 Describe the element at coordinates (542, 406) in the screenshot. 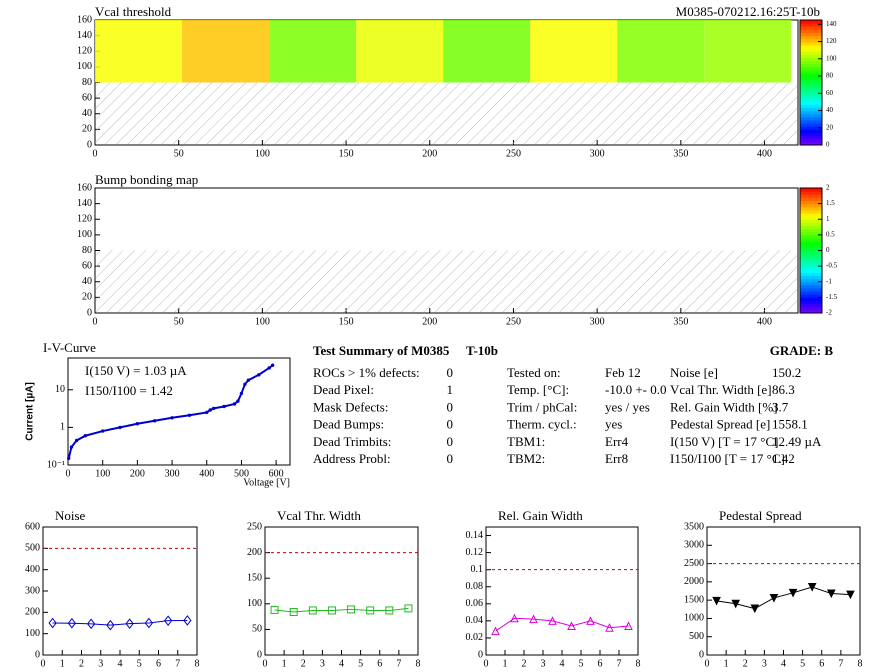

I see `summary-cell: Trim / phCal:` at that location.